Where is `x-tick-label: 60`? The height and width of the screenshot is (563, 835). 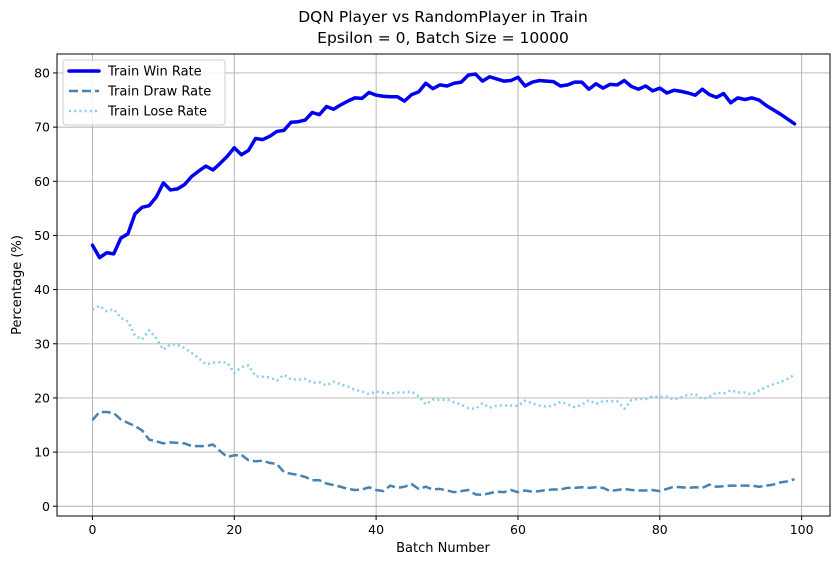 x-tick-label: 60 is located at coordinates (518, 529).